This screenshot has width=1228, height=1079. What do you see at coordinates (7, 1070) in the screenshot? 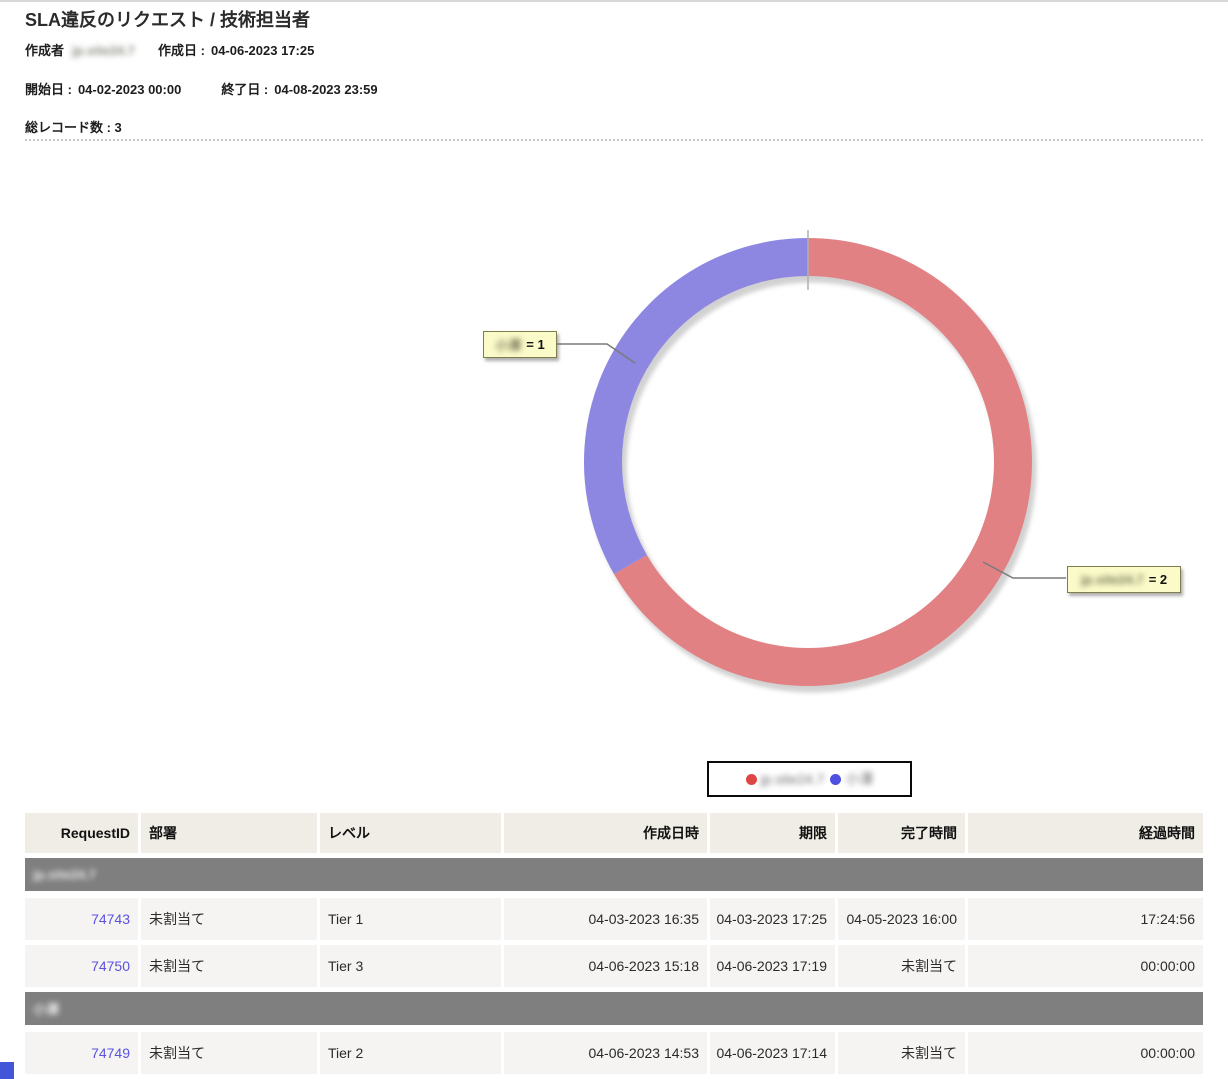
I see `bottom-left-partial-button` at bounding box center [7, 1070].